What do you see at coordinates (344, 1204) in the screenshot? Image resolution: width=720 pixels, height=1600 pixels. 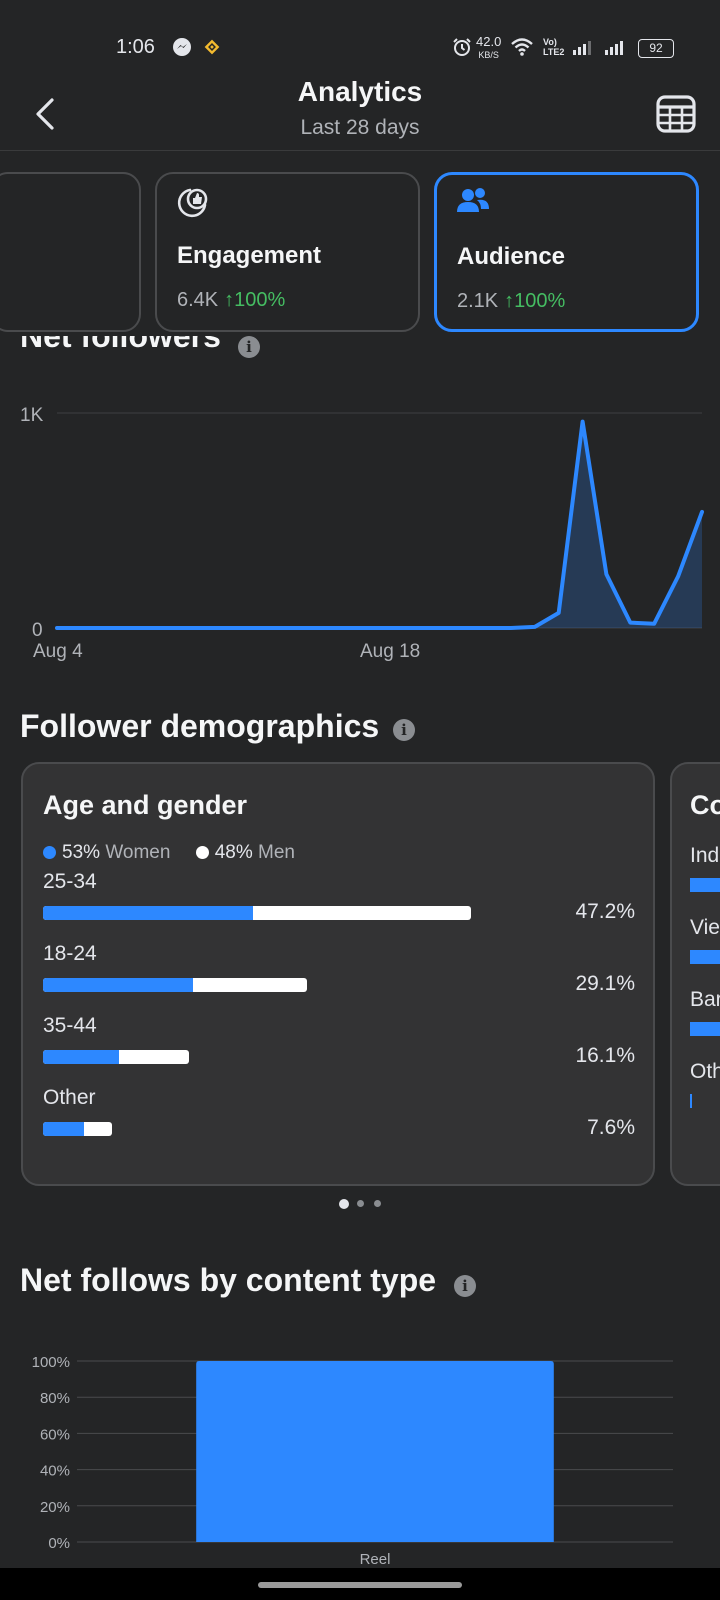 I see `pager-dot-active` at bounding box center [344, 1204].